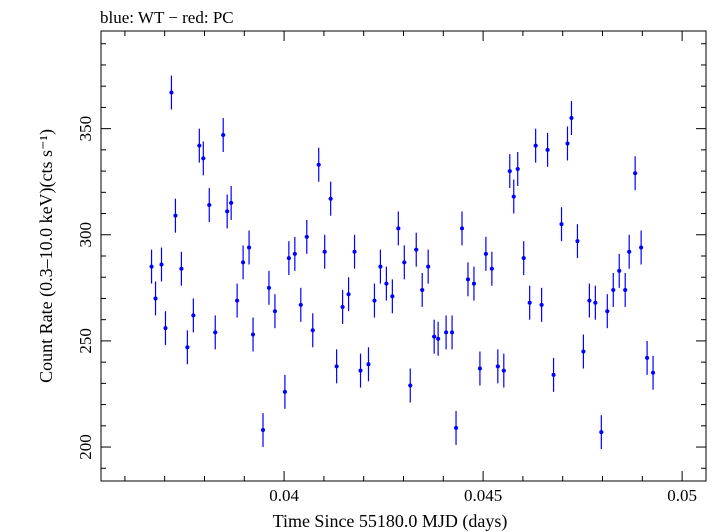  What do you see at coordinates (85, 341) in the screenshot?
I see `y-tick-label: 250` at bounding box center [85, 341].